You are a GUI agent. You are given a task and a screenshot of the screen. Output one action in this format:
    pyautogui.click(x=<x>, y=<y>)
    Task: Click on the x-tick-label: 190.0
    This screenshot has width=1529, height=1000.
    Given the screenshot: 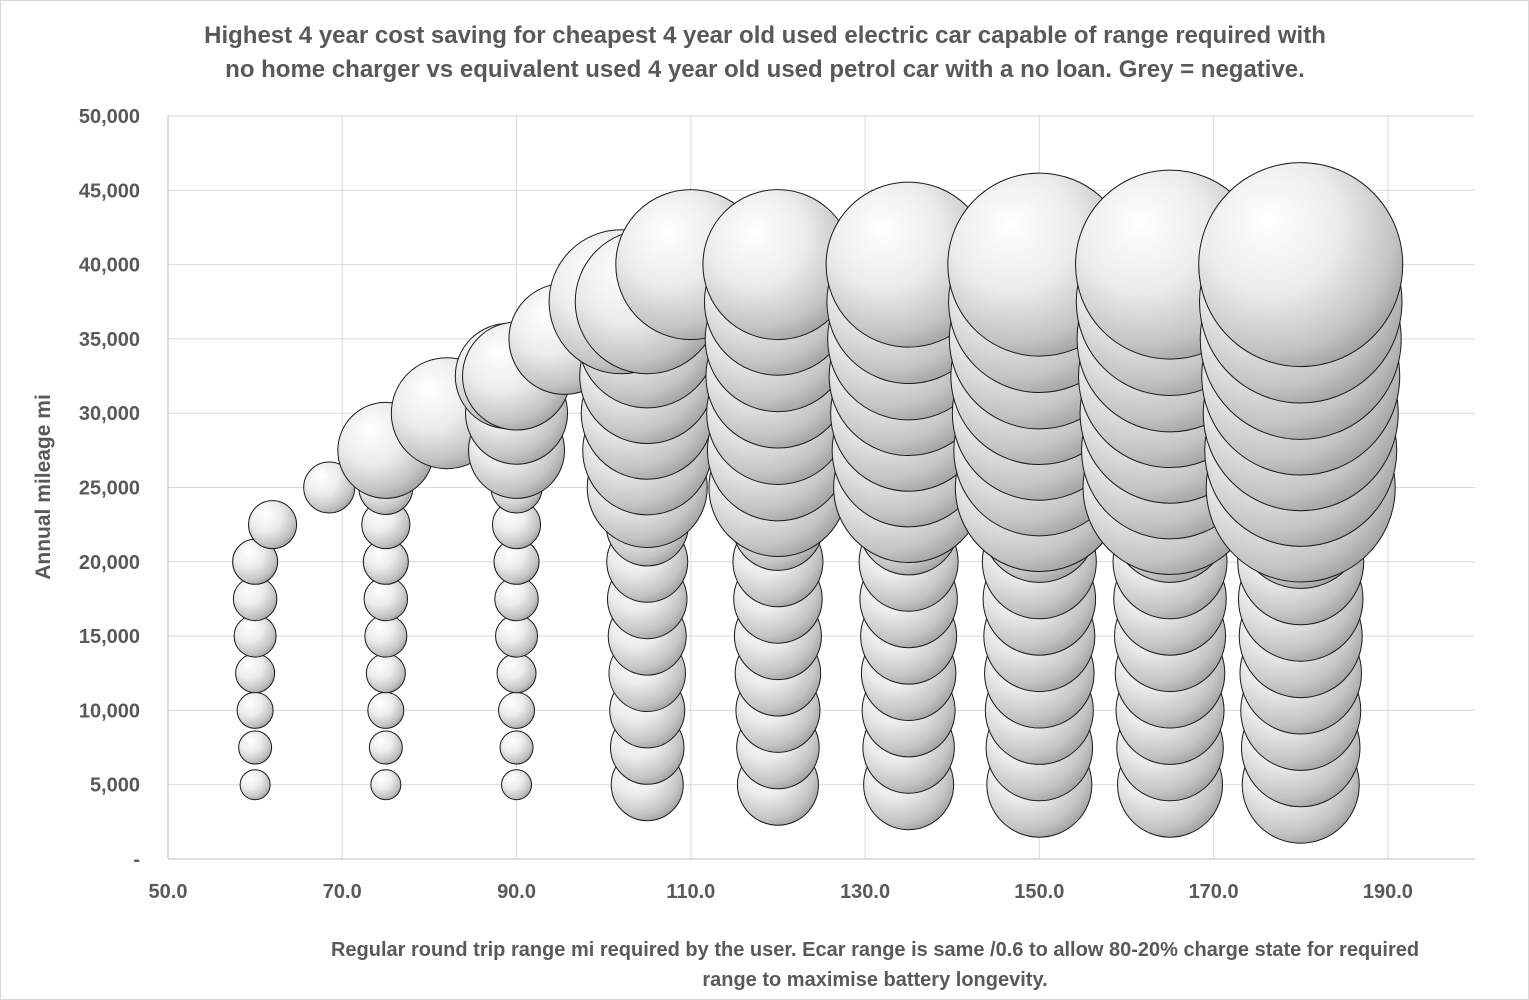 What is the action you would take?
    pyautogui.click(x=1388, y=892)
    